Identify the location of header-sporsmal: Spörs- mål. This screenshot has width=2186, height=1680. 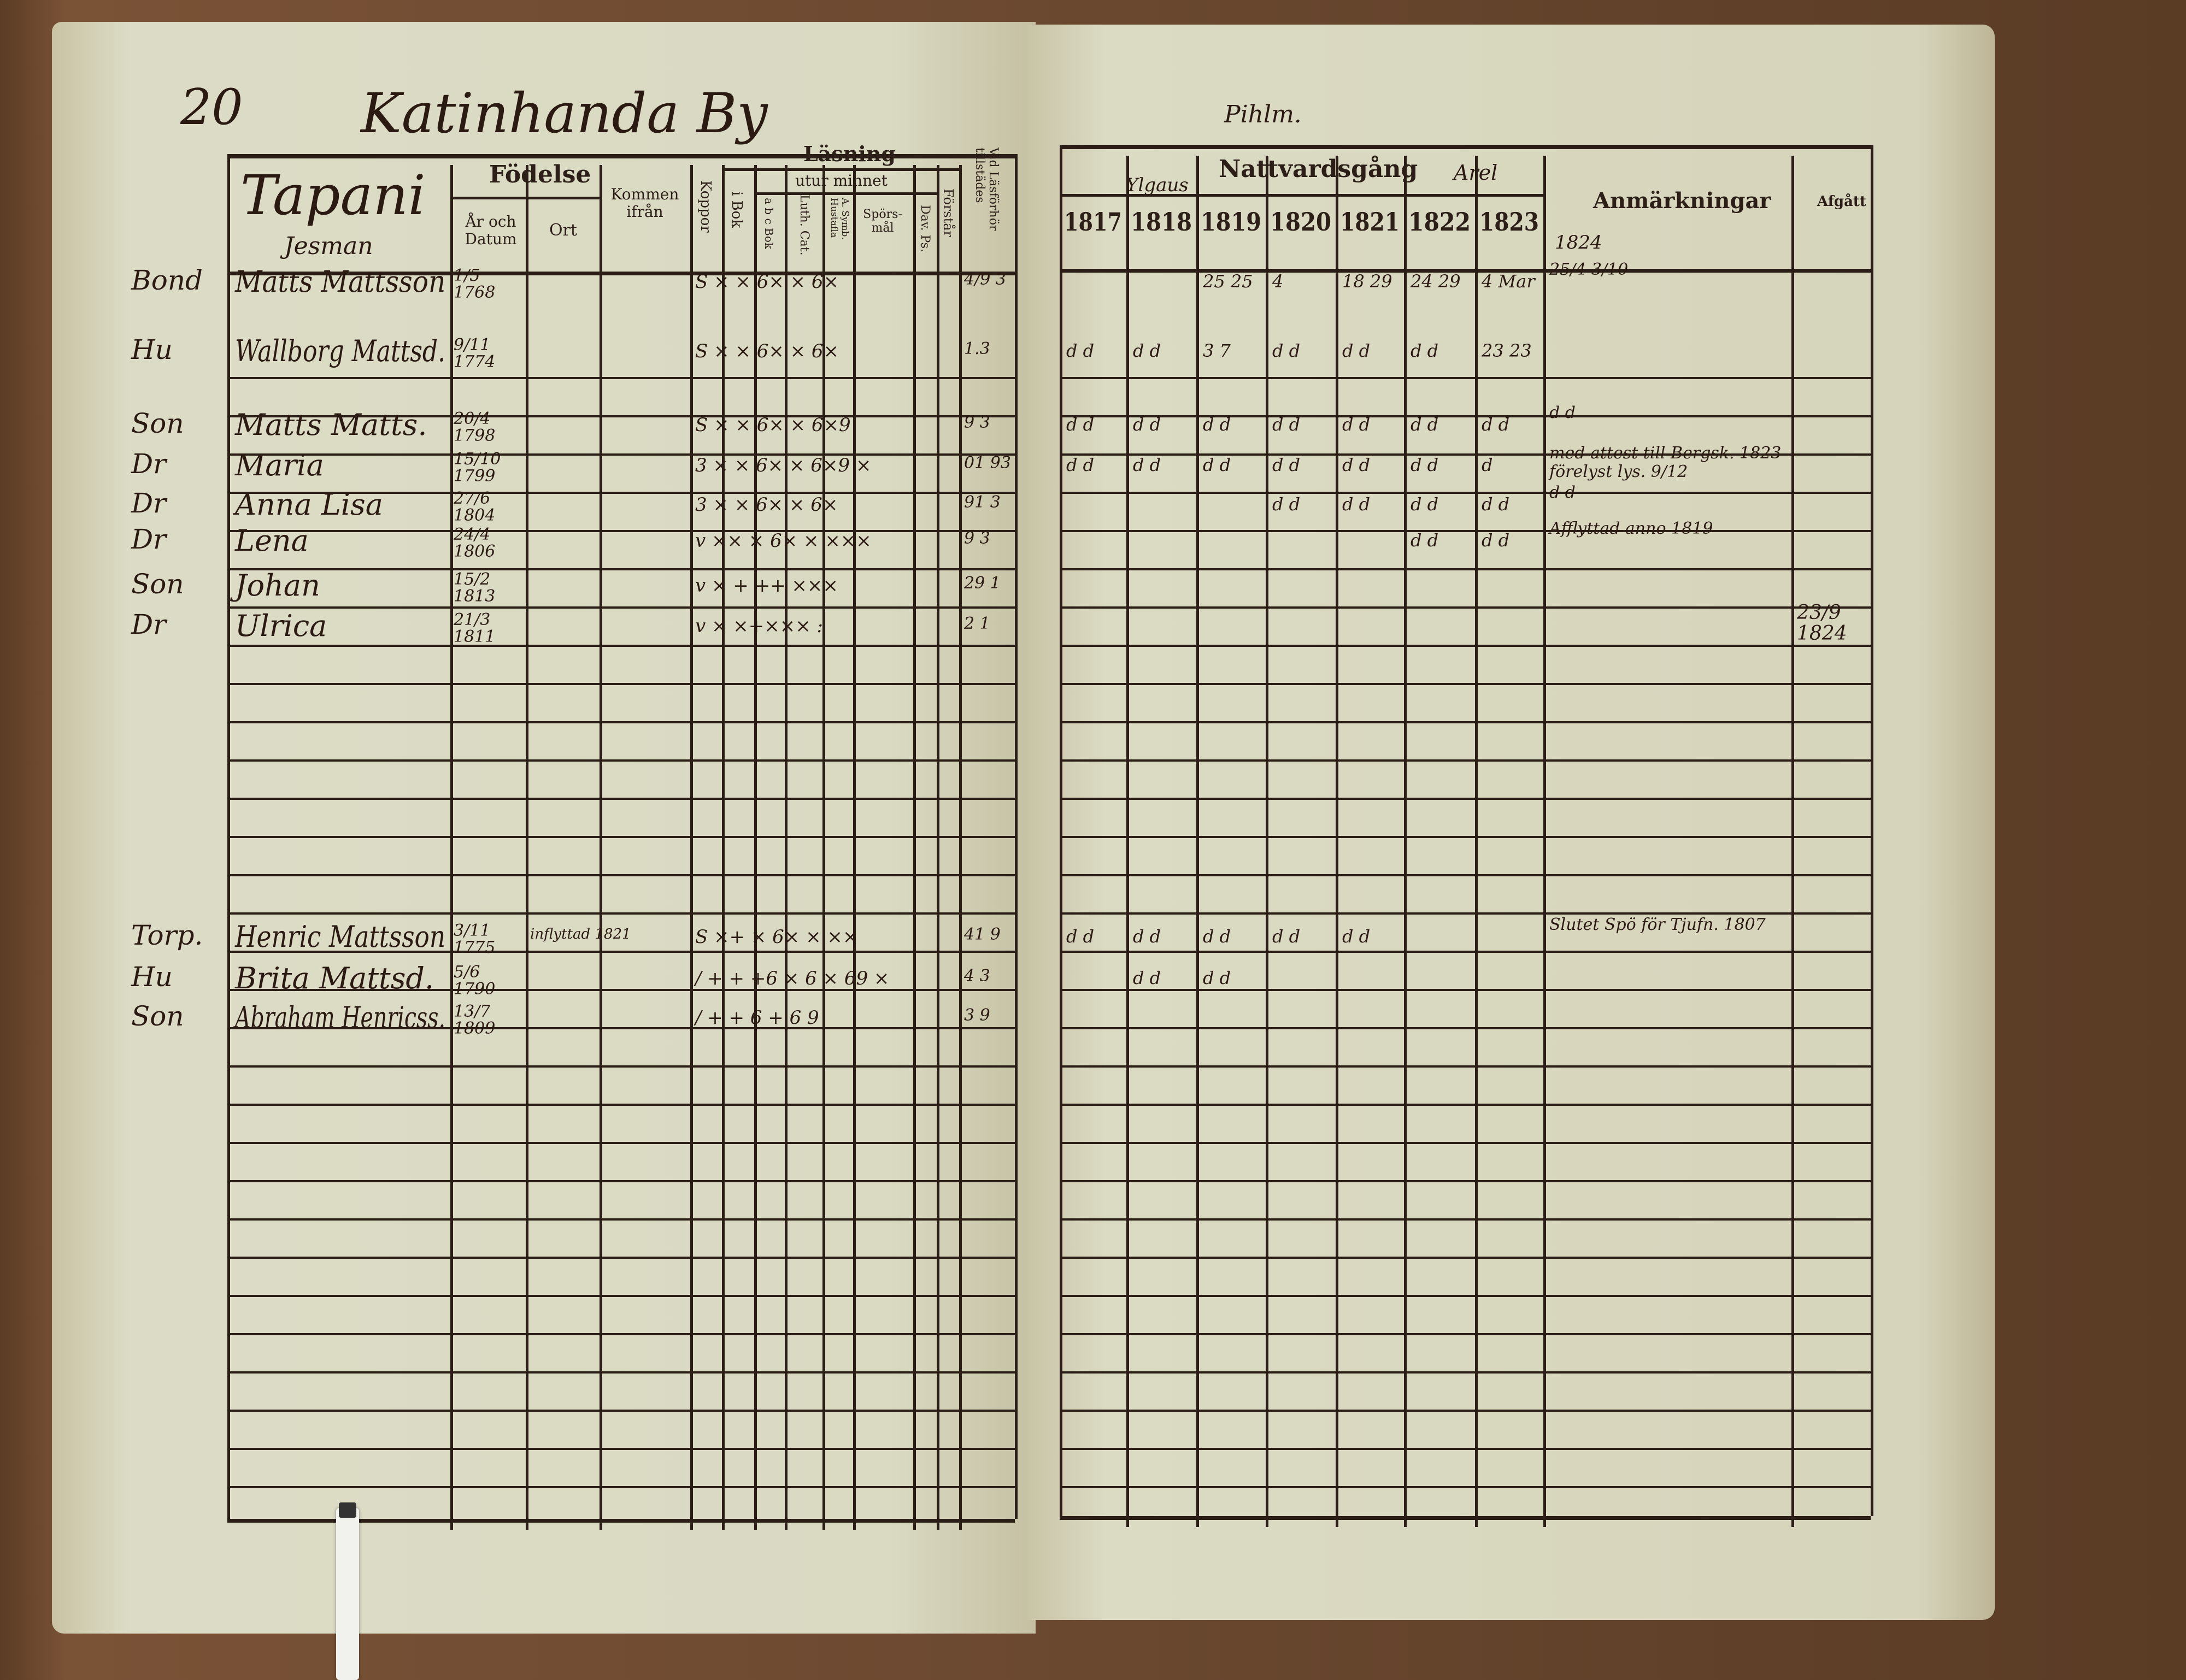
(882, 221).